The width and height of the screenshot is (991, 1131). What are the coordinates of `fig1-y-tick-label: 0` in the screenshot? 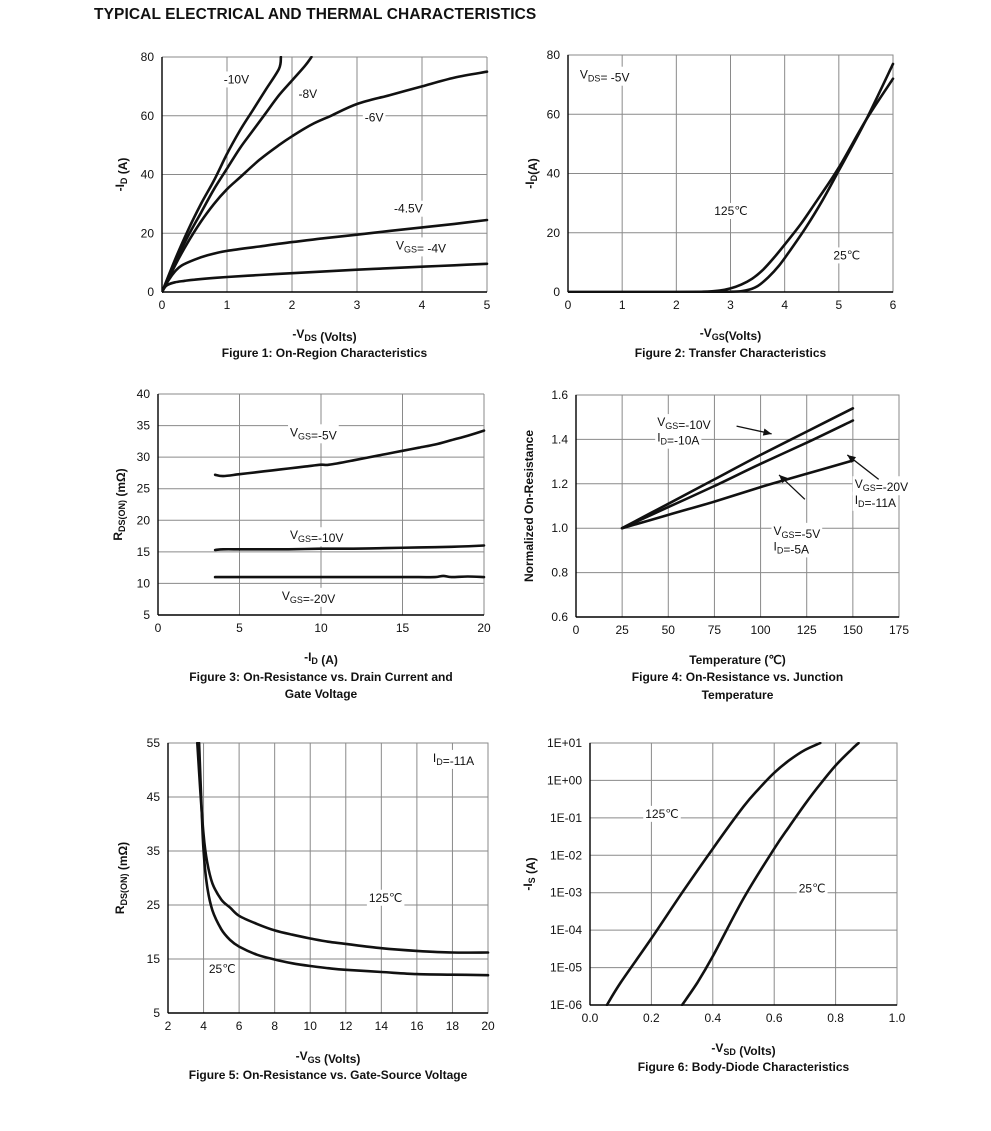 It's located at (150, 292).